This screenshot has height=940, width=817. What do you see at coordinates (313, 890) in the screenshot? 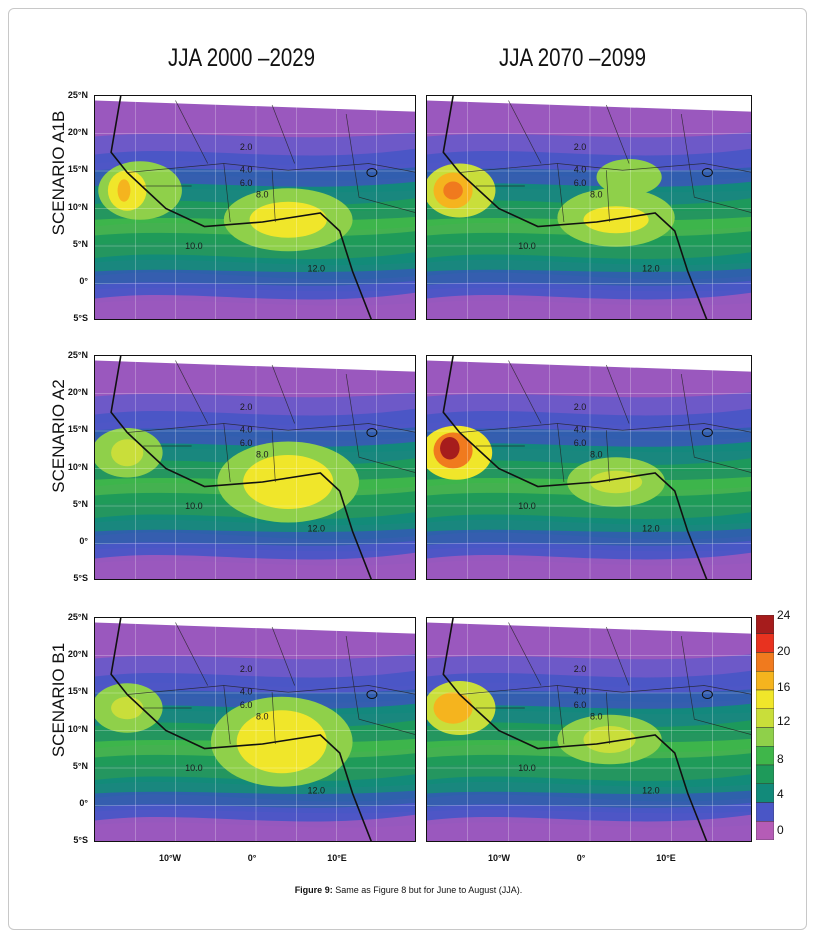
I see `caption-label: Figure 9:` at bounding box center [313, 890].